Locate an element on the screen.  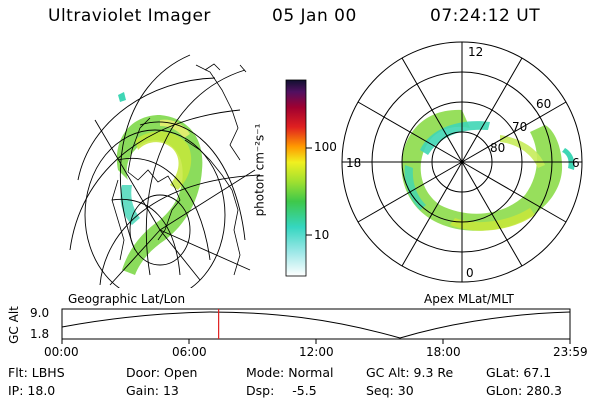
filter-info: Flt: LBHS is located at coordinates (36, 372).